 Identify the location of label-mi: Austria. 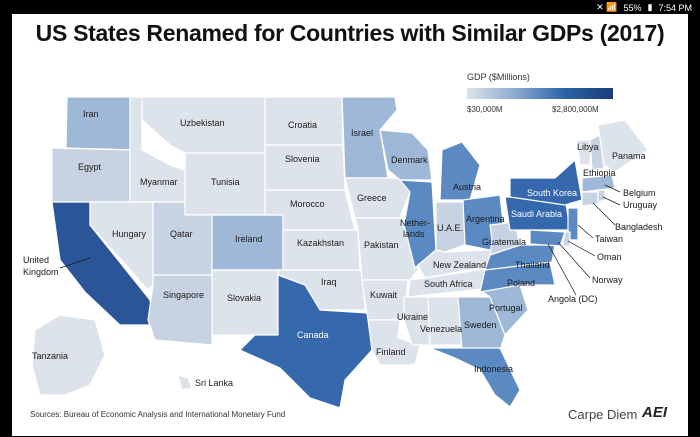
(467, 187).